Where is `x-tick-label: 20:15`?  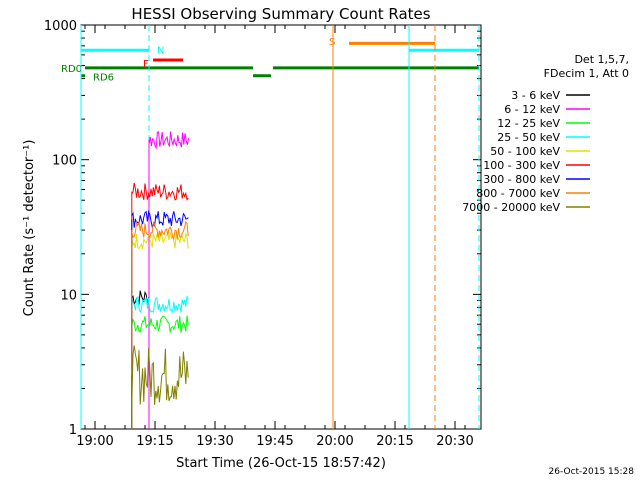 x-tick-label: 20:15 is located at coordinates (394, 441).